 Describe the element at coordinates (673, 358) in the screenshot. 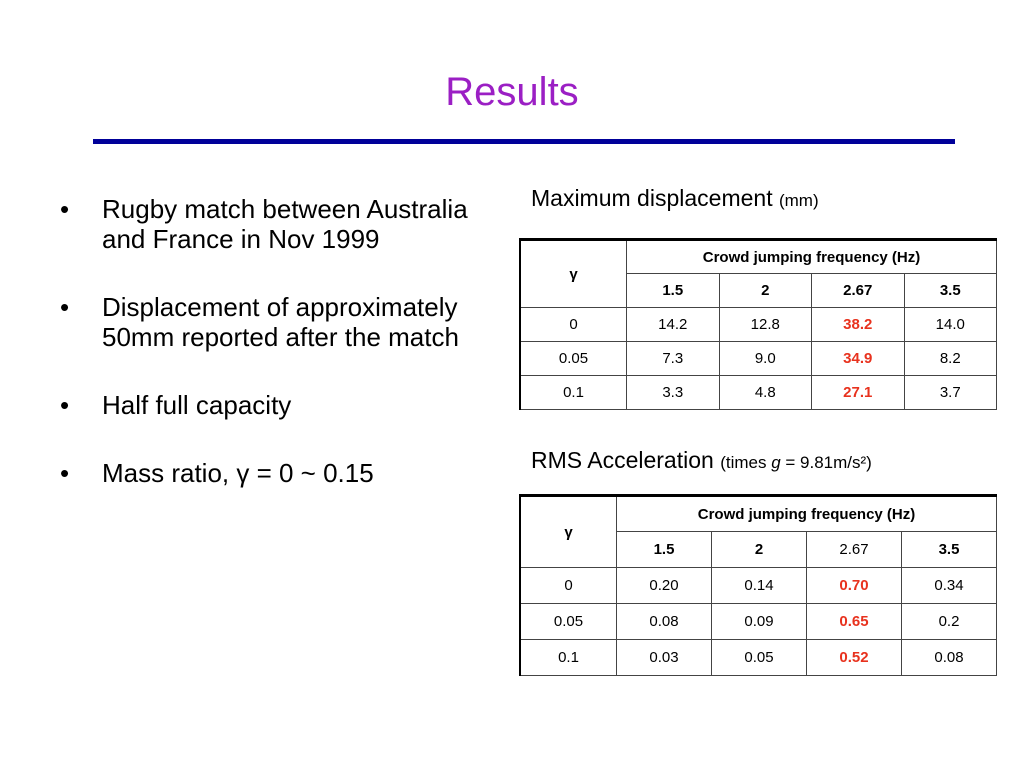

I see `table-cell: 7.3` at that location.